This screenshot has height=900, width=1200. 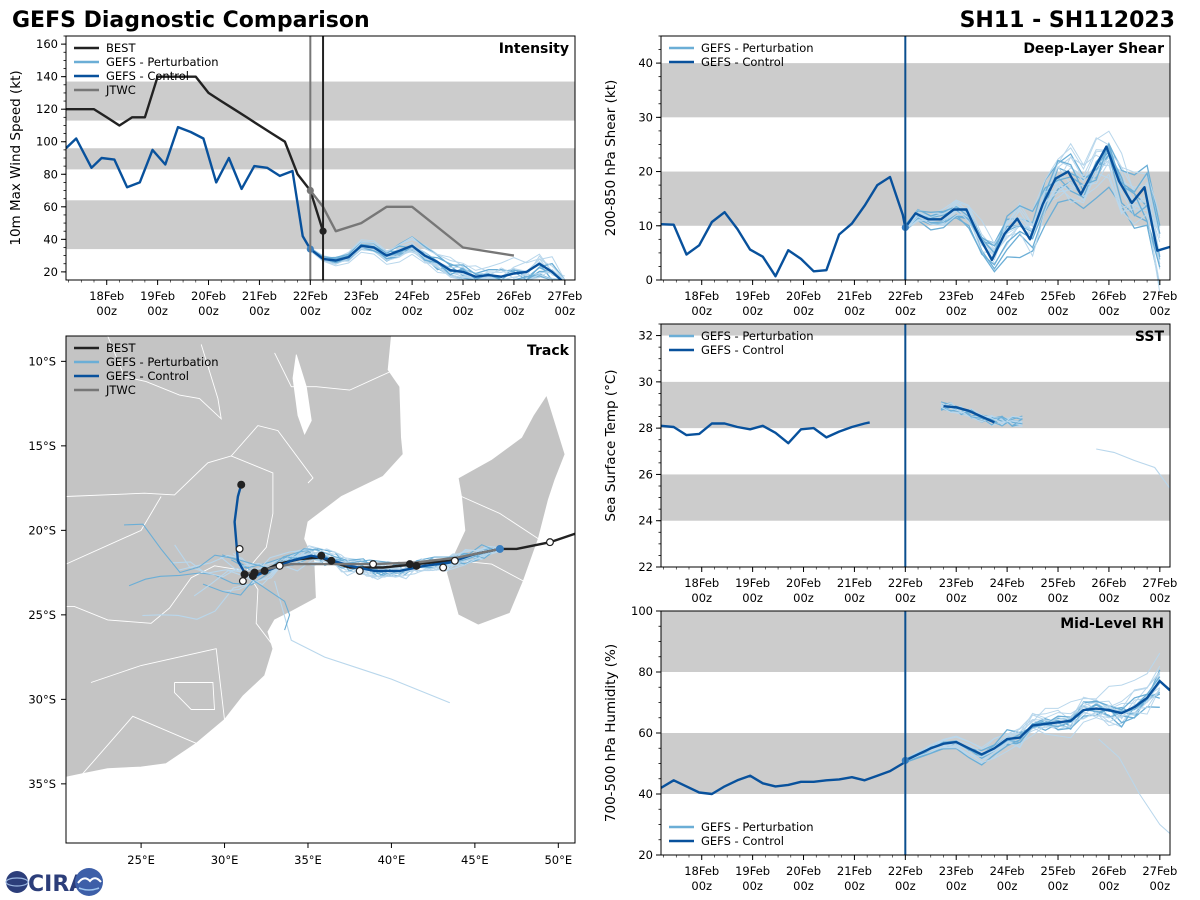 I want to click on storm-id: SH11 - SH112023, so click(x=1067, y=20).